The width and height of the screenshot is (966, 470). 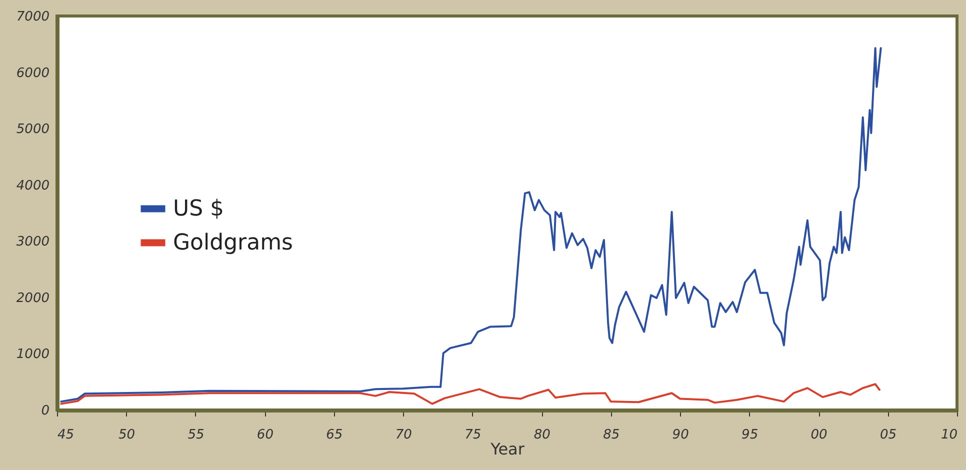 I want to click on y-tick-label: 1000, so click(x=33, y=354).